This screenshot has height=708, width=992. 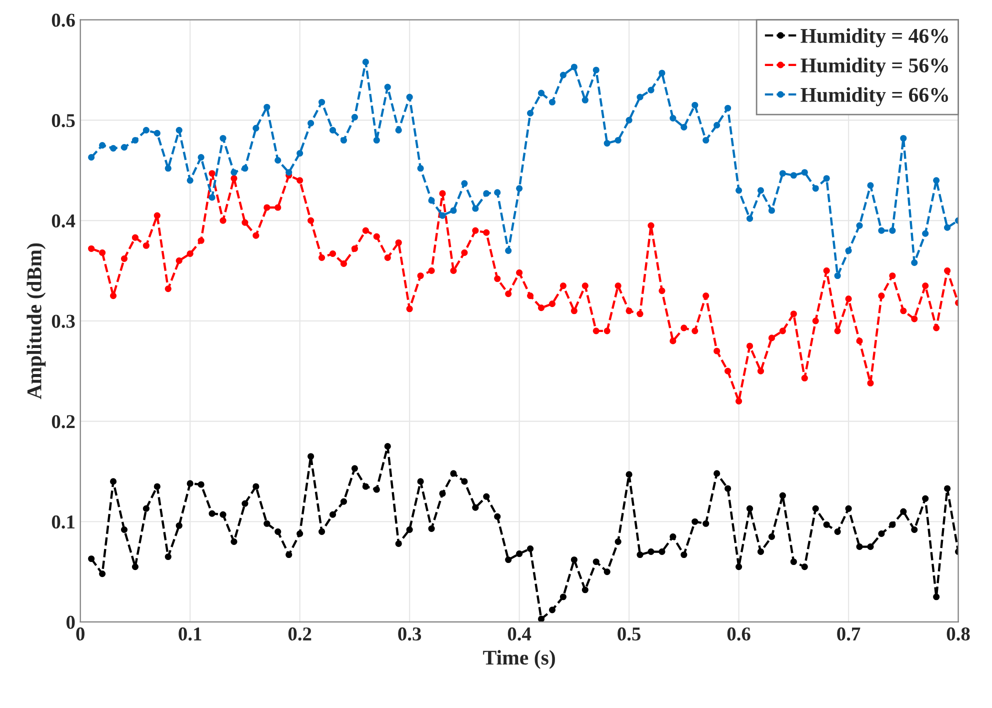 I want to click on x-tick-label: 0.5, so click(x=629, y=634).